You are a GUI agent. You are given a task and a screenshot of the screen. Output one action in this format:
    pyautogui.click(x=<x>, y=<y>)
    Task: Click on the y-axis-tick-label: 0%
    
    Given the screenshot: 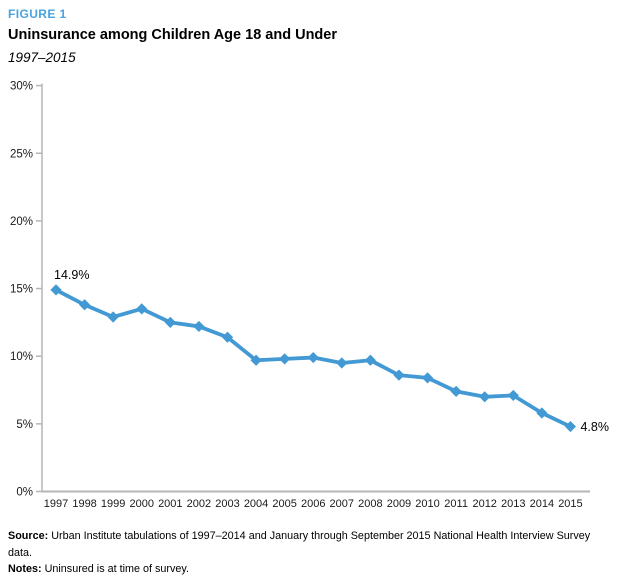 What is the action you would take?
    pyautogui.click(x=24, y=493)
    